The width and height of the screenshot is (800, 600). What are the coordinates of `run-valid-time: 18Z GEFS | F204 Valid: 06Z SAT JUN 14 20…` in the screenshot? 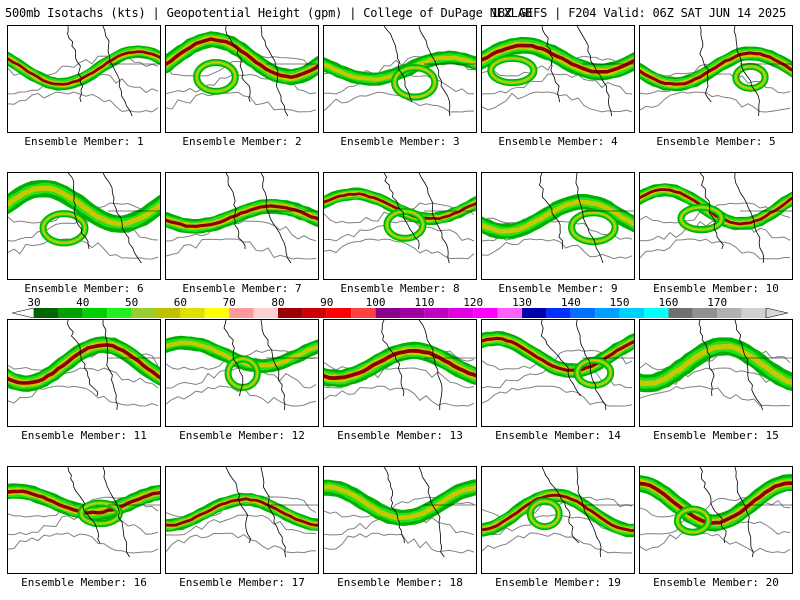 It's located at (638, 13).